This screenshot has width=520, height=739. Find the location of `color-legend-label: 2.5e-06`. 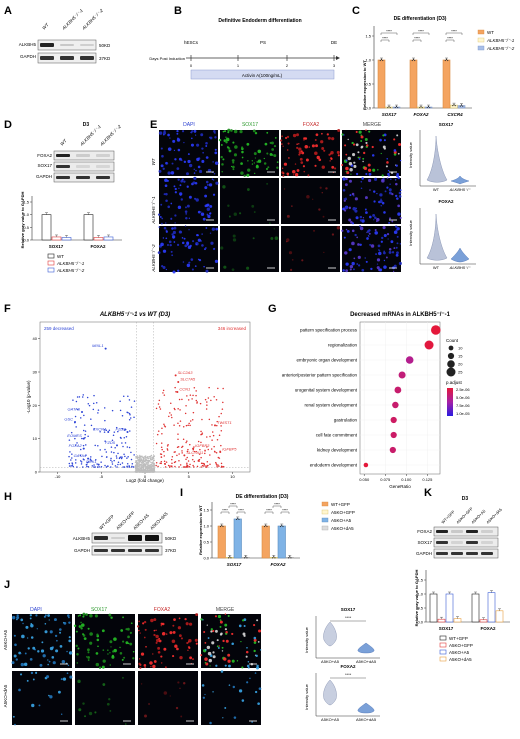

color-legend-label: 2.5e-06 is located at coordinates (463, 389).